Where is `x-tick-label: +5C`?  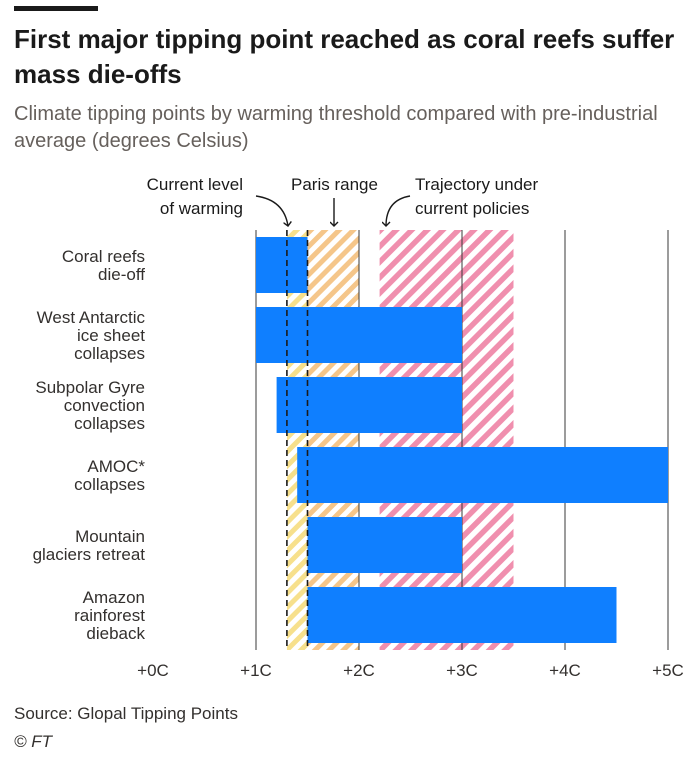
x-tick-label: +5C is located at coordinates (668, 670).